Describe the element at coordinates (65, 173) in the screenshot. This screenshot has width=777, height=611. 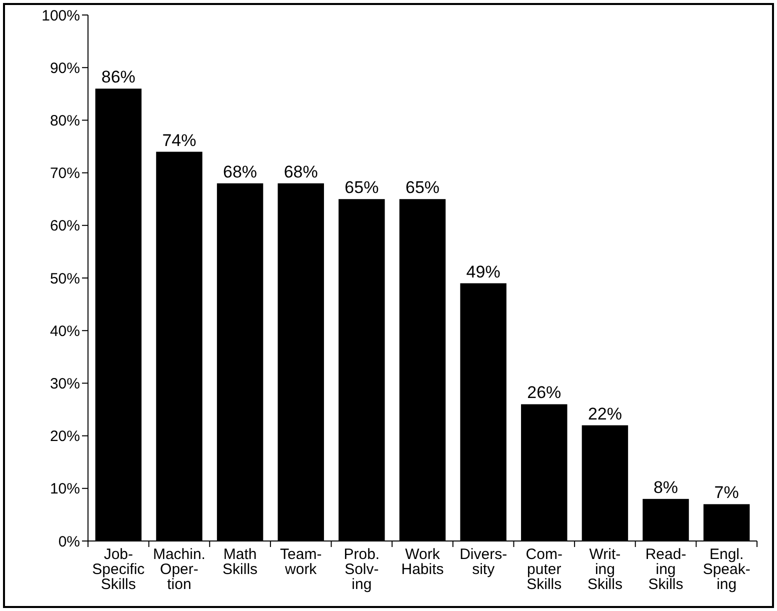
I see `y-tick-label: 70%` at that location.